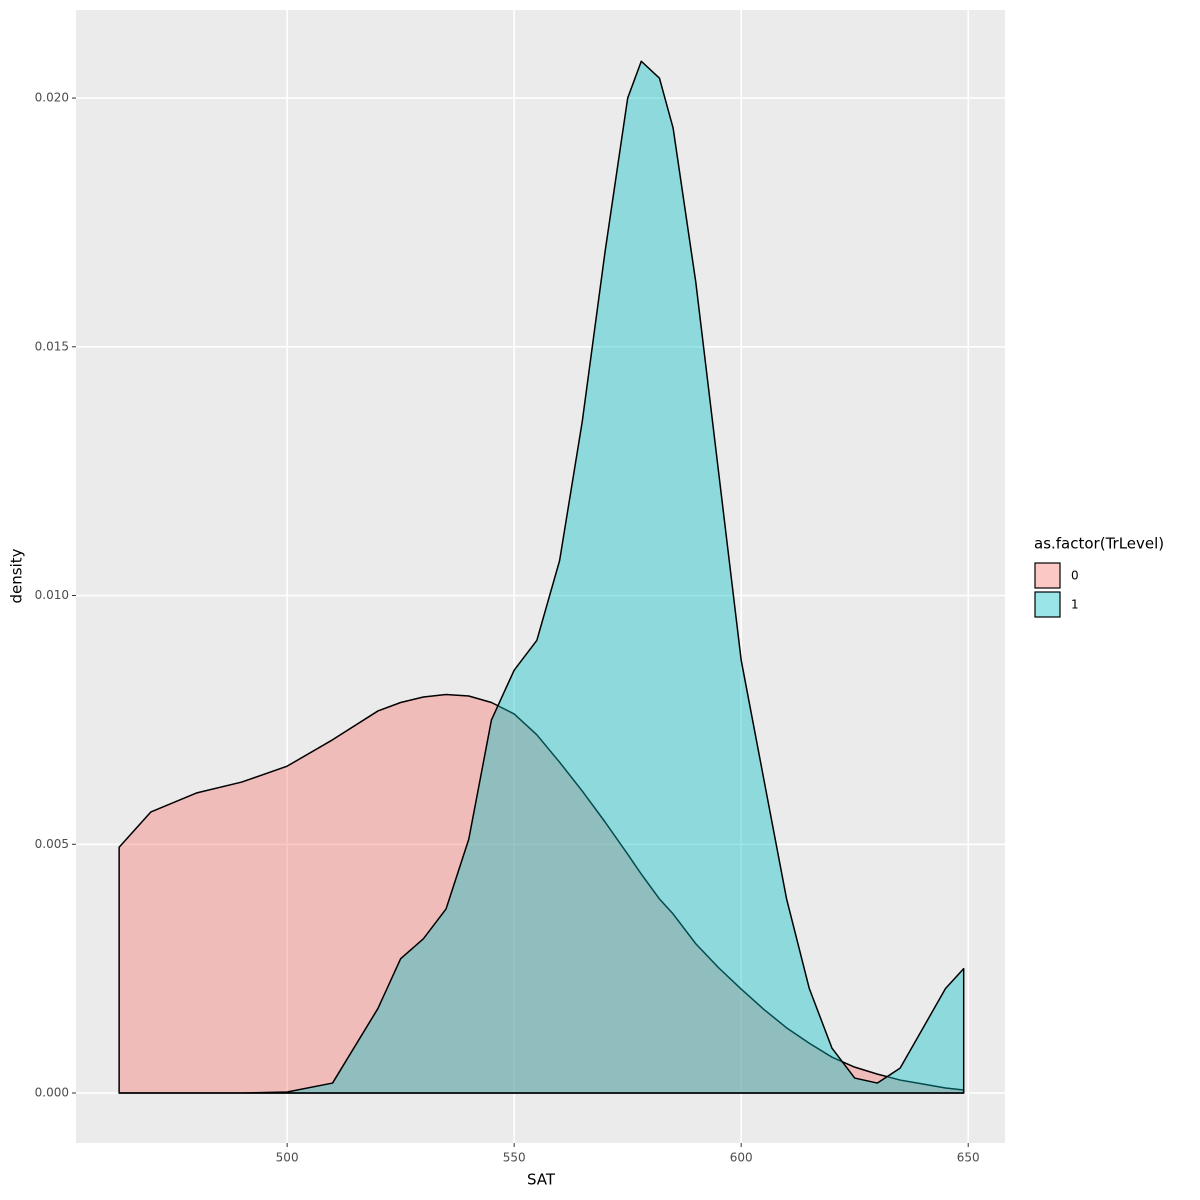 Image resolution: width=1200 pixels, height=1200 pixels. What do you see at coordinates (52, 595) in the screenshot?
I see `y-tick-label: 0.010` at bounding box center [52, 595].